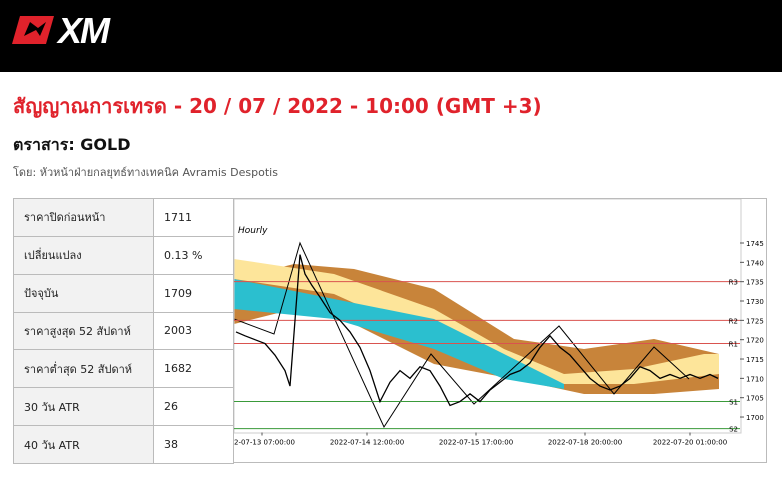  Describe the element at coordinates (733, 345) in the screenshot. I see `level-label: R1` at that location.